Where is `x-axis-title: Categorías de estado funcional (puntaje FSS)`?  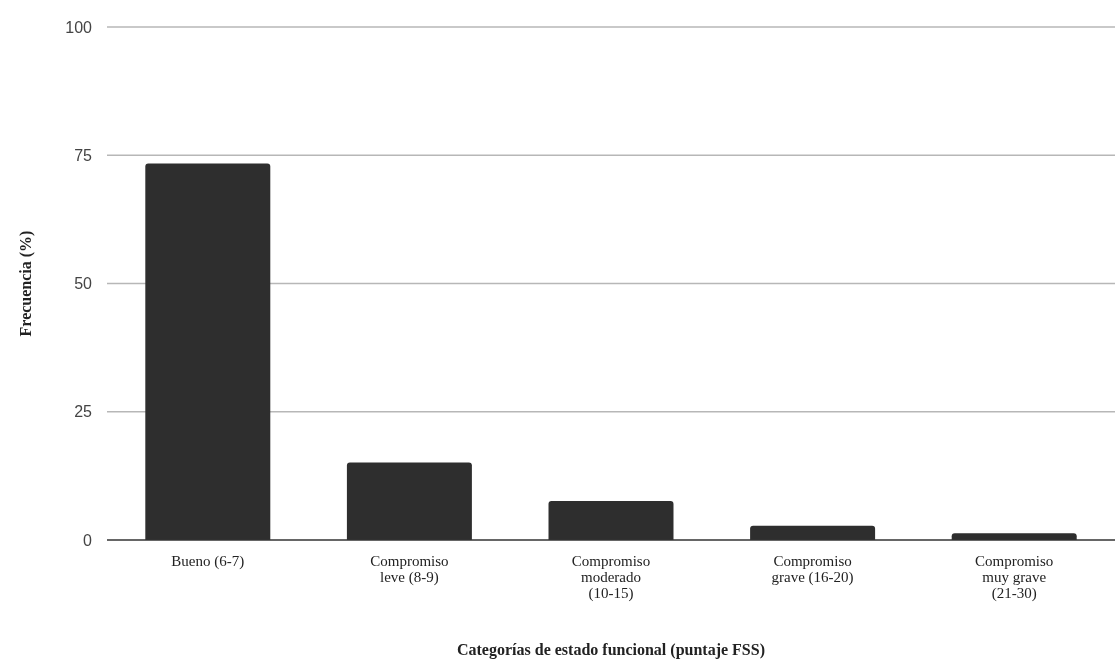
x-axis-title: Categorías de estado funcional (puntaje FSS) is located at coordinates (611, 650).